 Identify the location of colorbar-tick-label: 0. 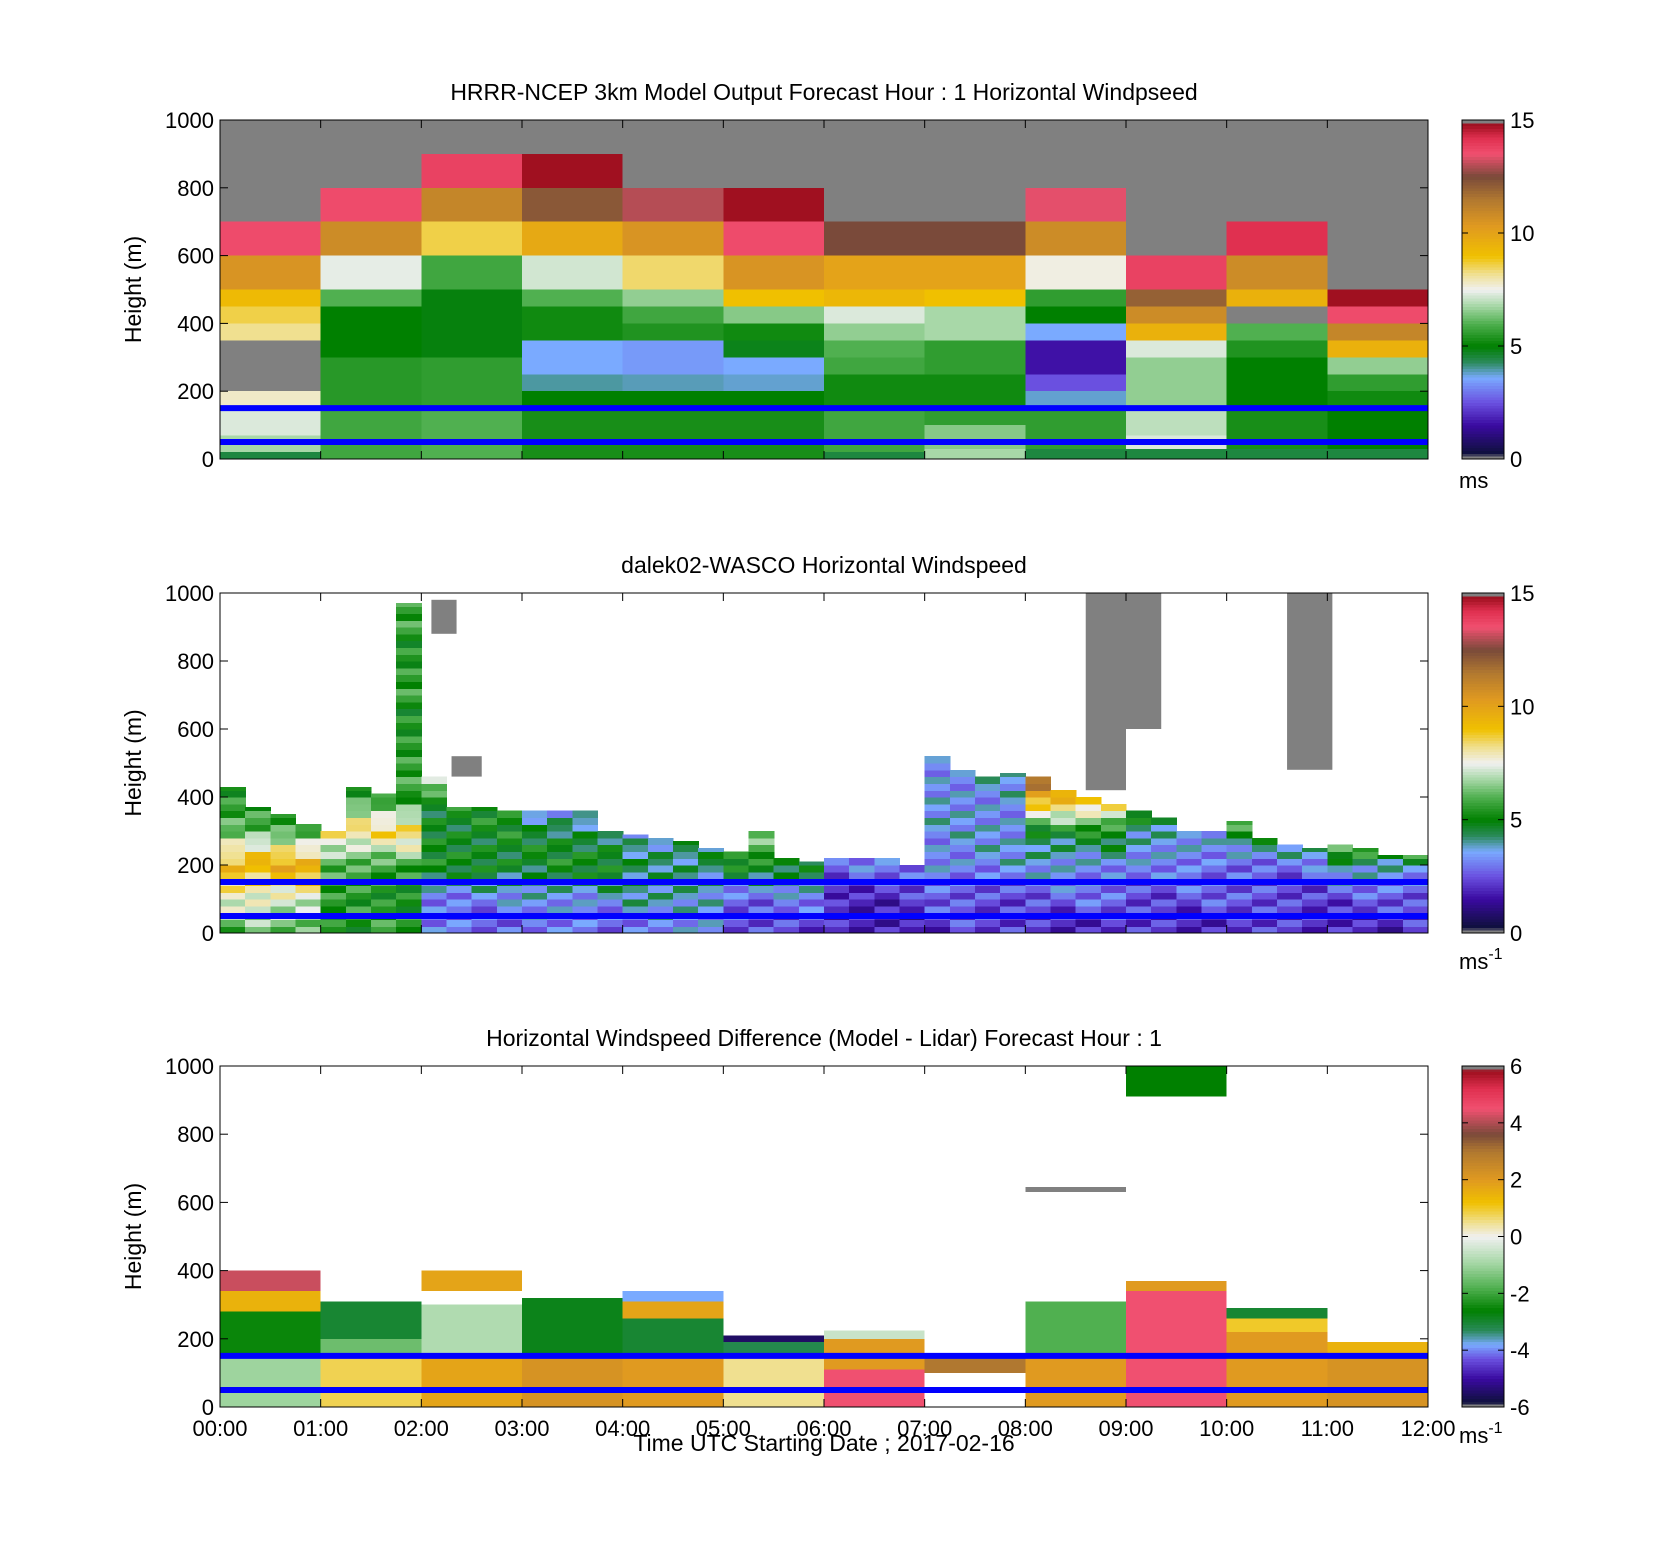
(1516, 933).